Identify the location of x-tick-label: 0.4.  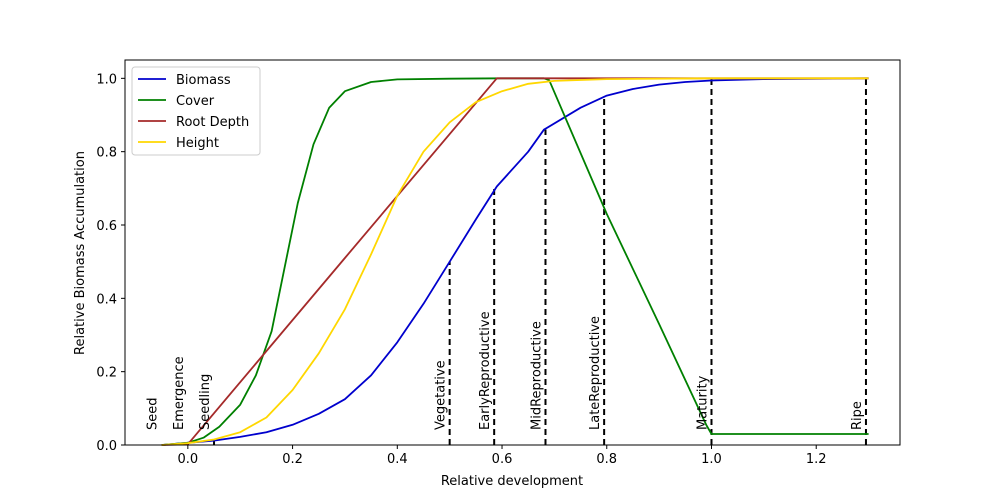
(397, 459).